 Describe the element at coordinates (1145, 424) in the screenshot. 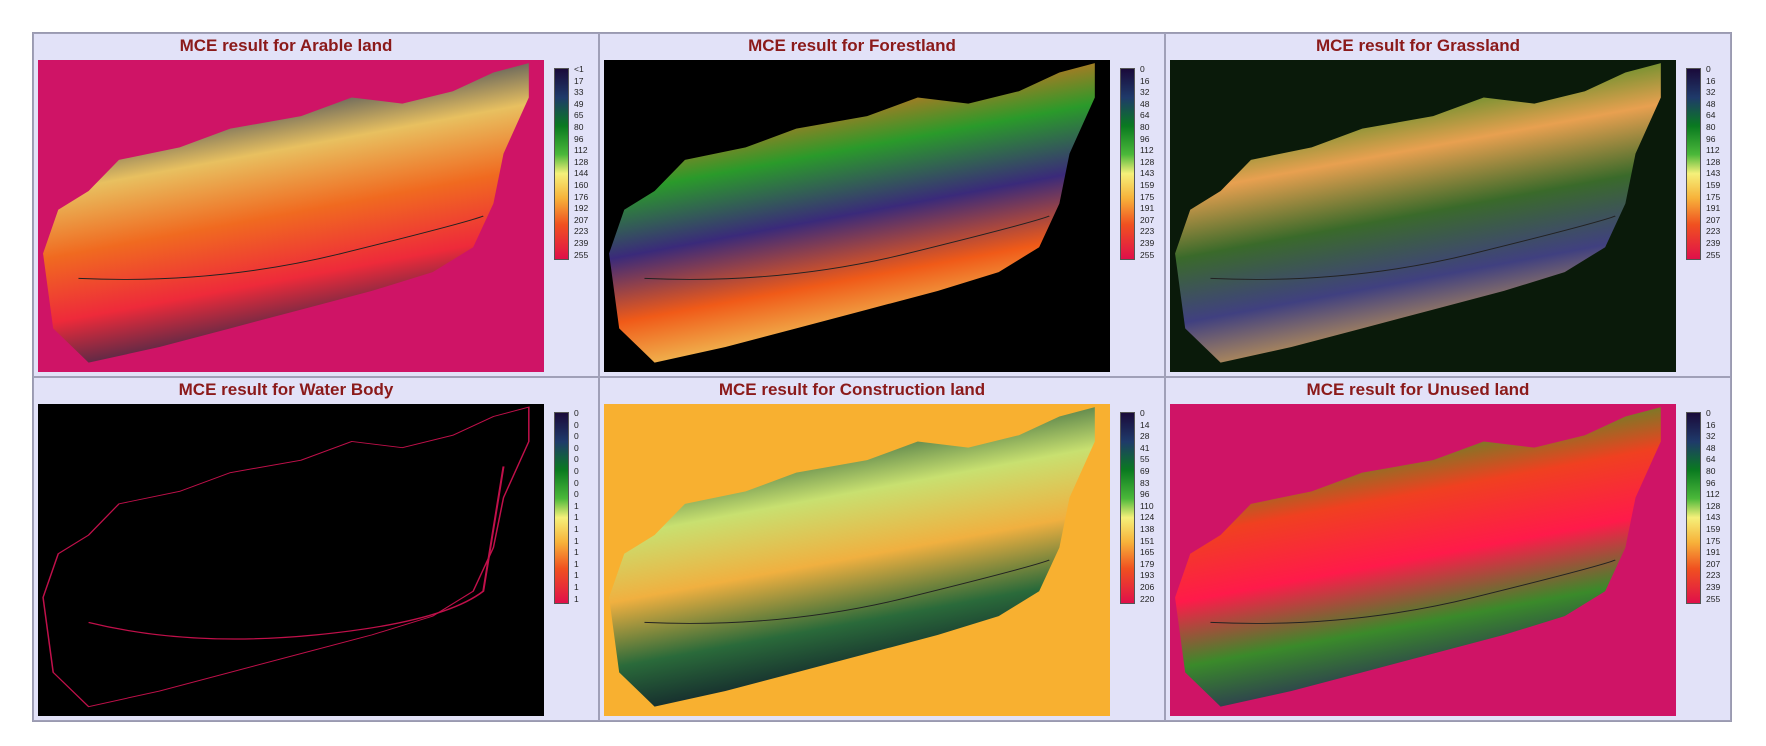

I see `legend-label: 14` at that location.